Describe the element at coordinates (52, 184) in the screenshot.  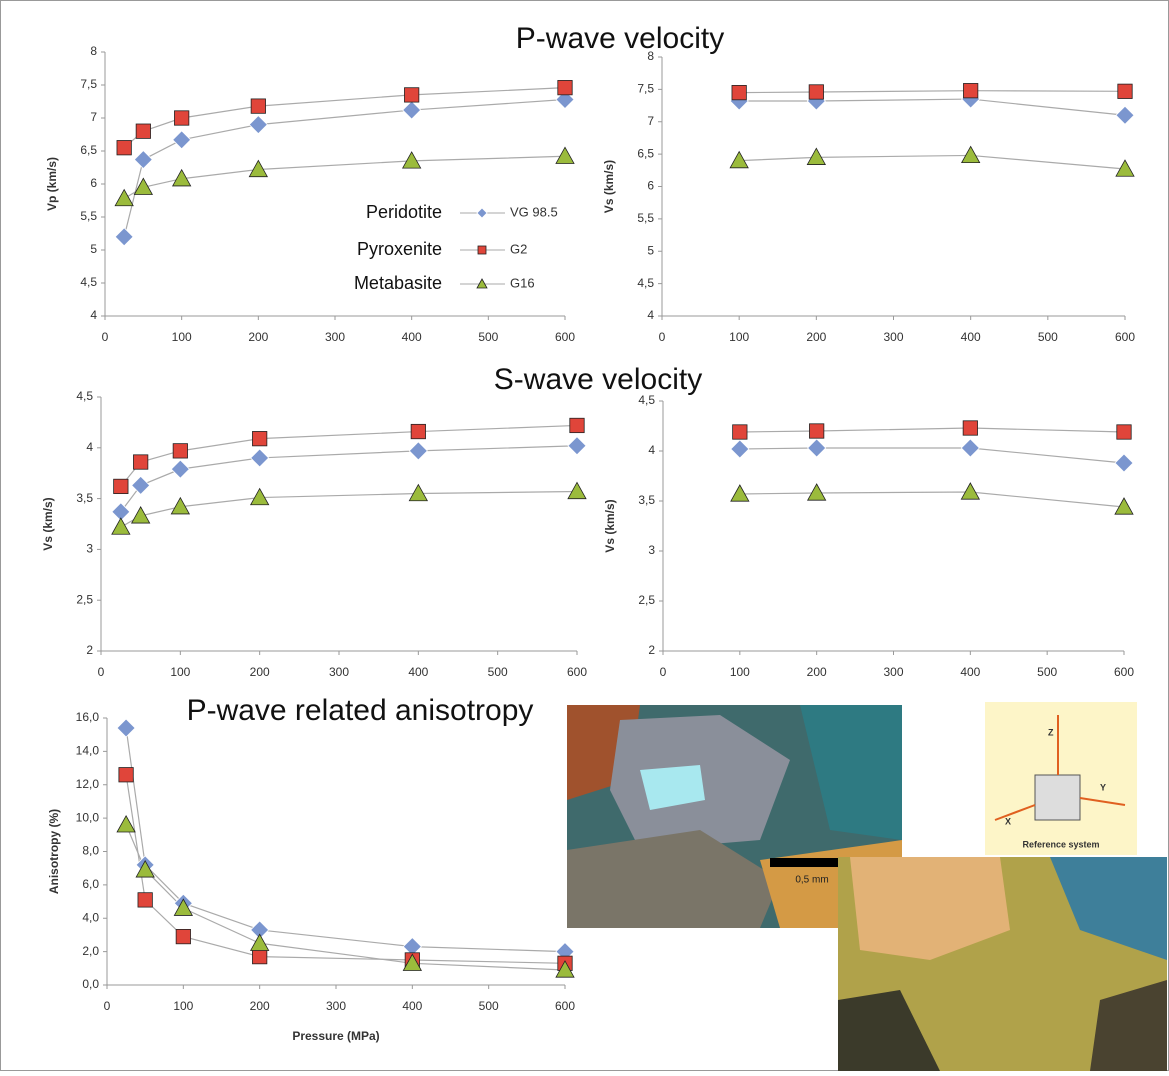
I see `y-axis-label: Vp (km/s)` at that location.